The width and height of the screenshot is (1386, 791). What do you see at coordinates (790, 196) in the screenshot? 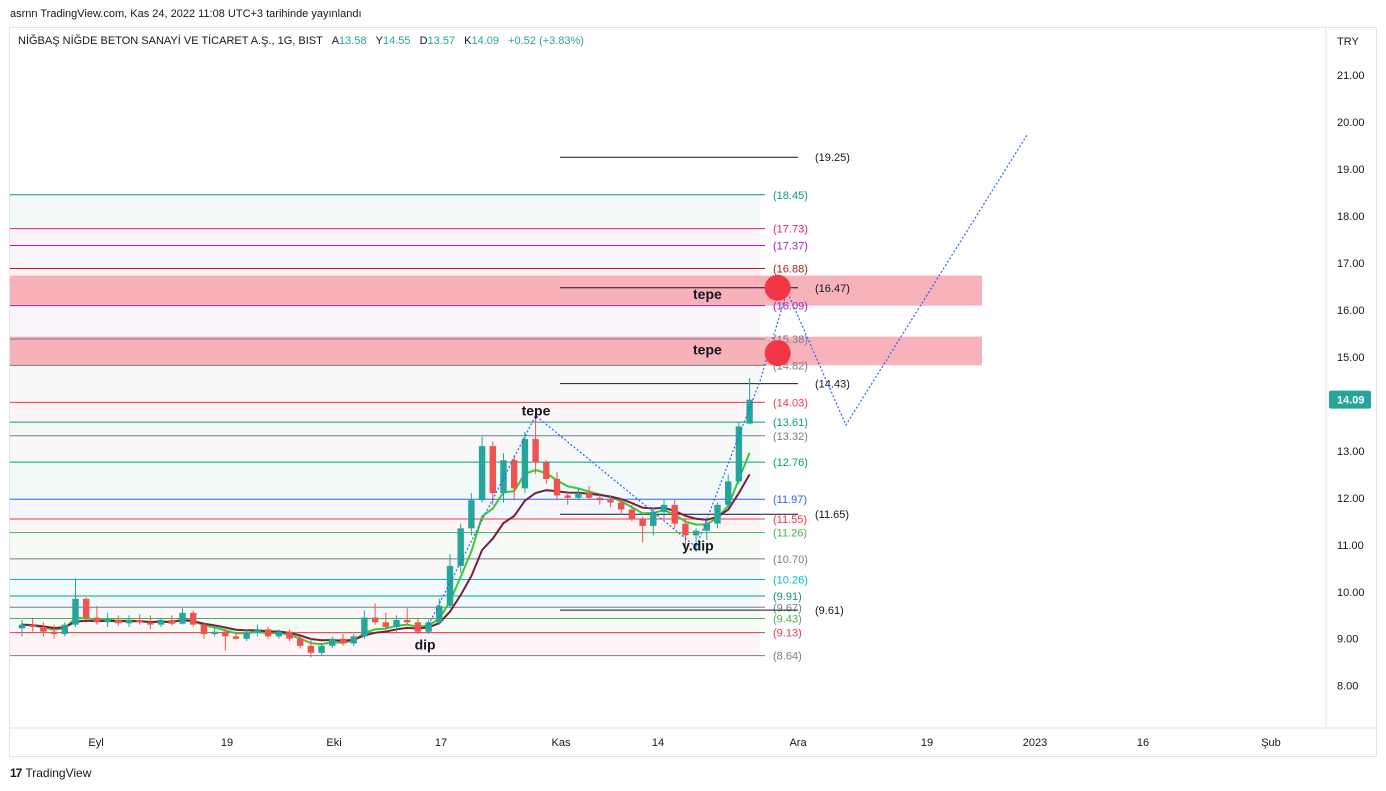
I see `level-label: (18.45)` at bounding box center [790, 196].